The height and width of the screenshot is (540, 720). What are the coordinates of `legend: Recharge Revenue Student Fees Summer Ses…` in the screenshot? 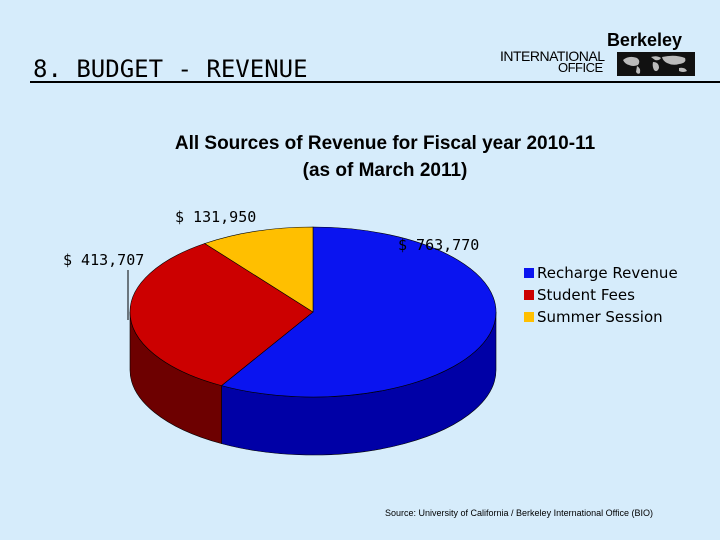 It's located at (601, 295).